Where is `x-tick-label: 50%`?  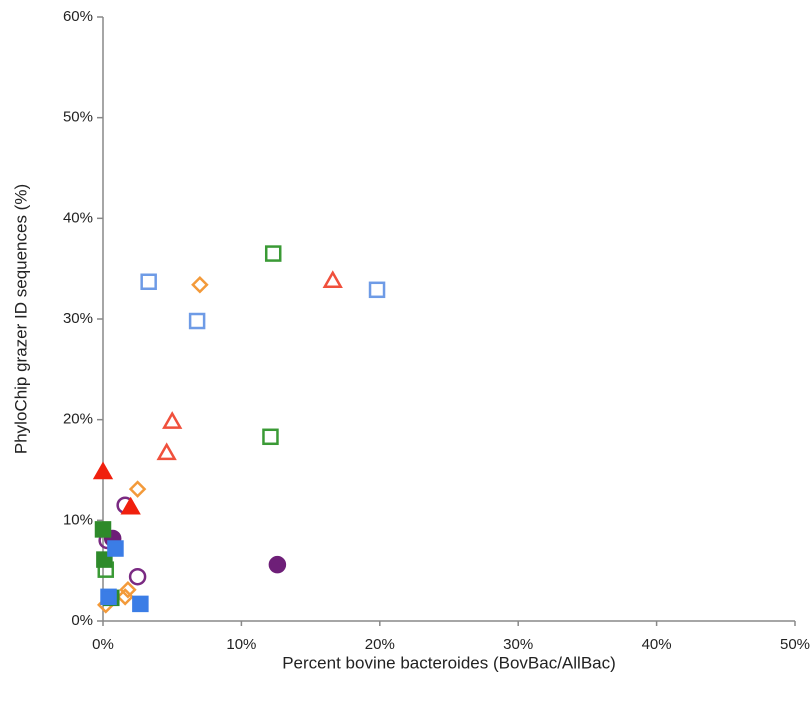
x-tick-label: 50% is located at coordinates (795, 644).